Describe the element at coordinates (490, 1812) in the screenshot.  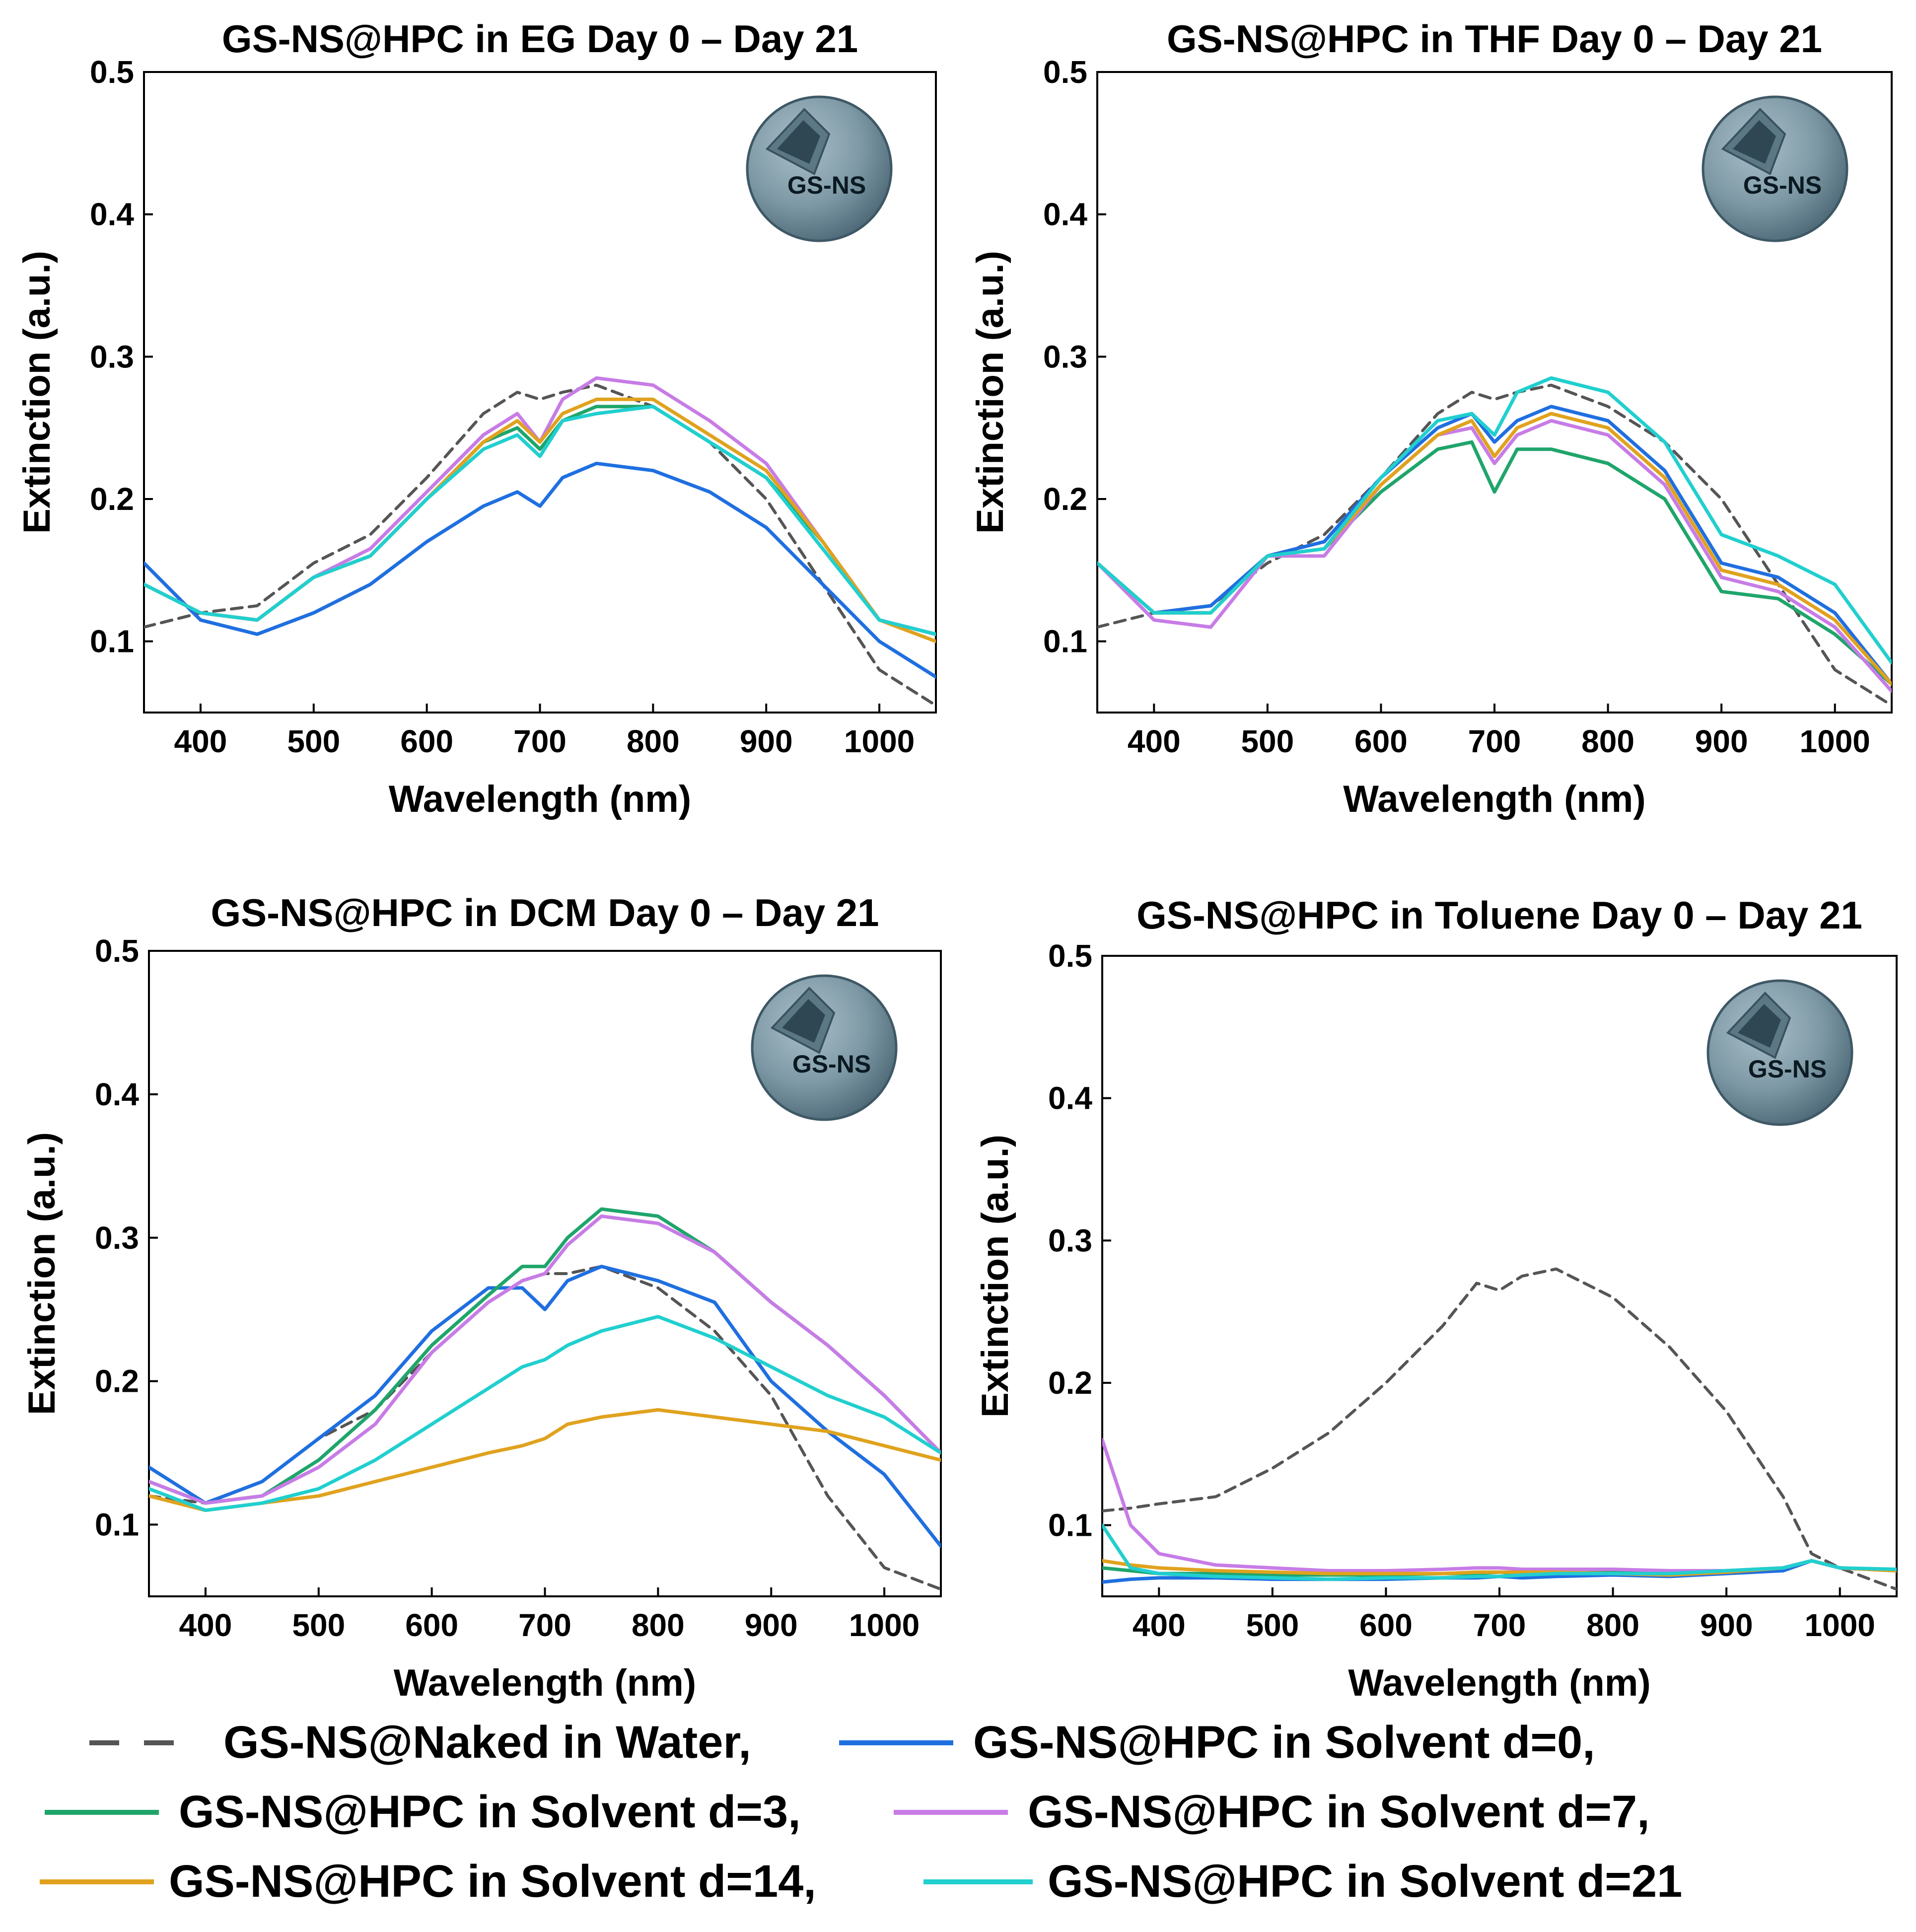
I see `legend-label: GS-NS@HPC in Solvent d=3,` at that location.